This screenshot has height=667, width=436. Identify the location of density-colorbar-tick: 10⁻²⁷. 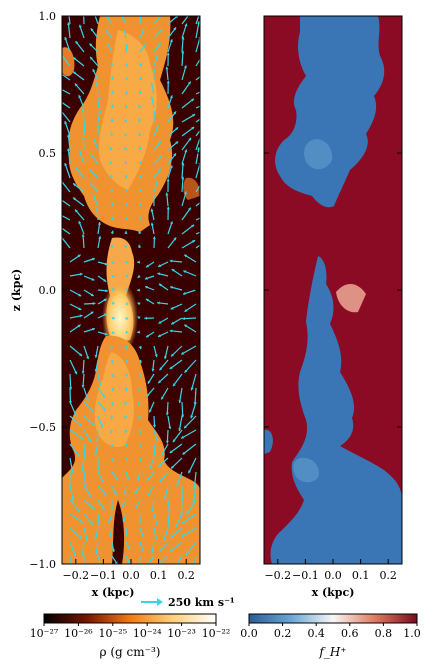
(44, 633).